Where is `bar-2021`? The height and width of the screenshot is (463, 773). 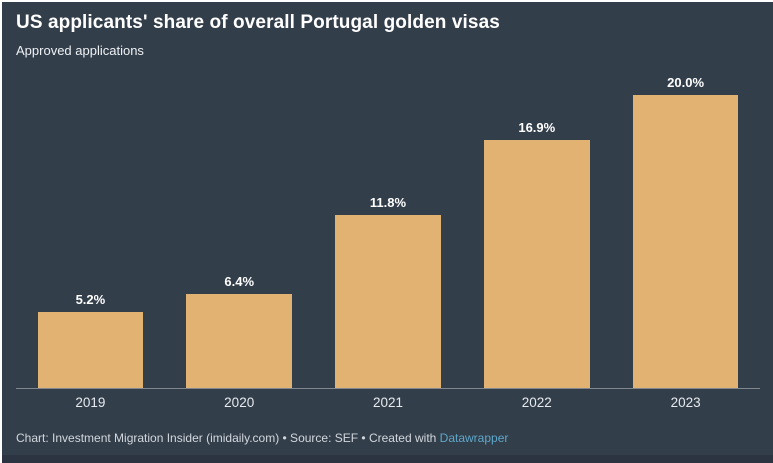 bar-2021 is located at coordinates (388, 301).